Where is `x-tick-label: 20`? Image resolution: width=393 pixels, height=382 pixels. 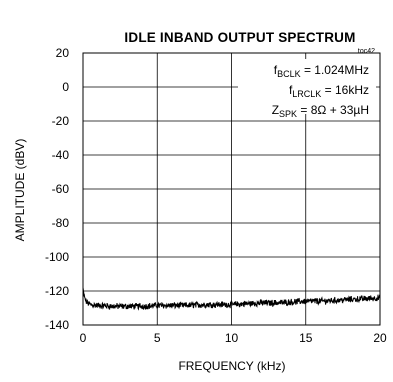
x-tick-label: 20 is located at coordinates (380, 338).